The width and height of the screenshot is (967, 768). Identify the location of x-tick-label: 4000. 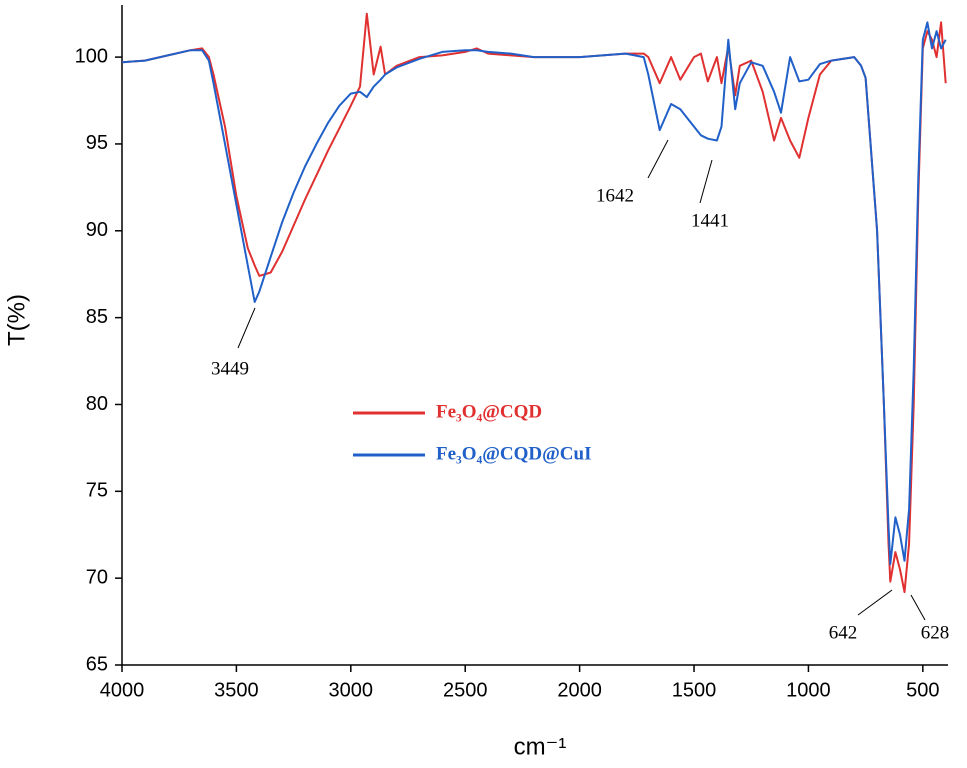
(122, 690).